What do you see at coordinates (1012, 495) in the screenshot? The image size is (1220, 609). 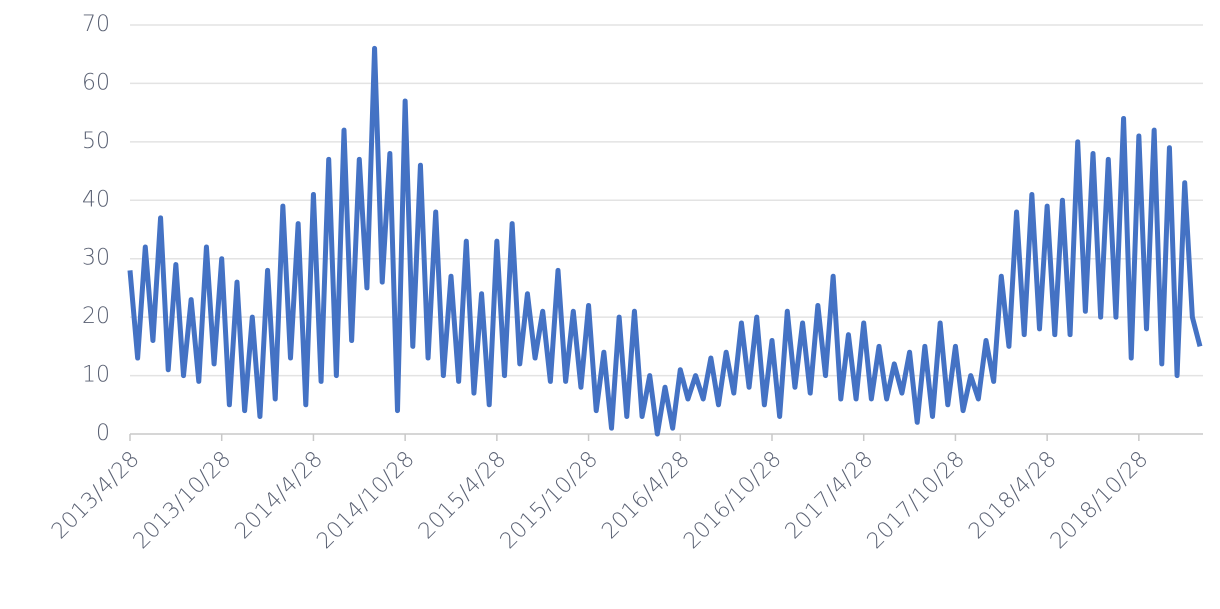 I see `x-tick-label: 2018/4/28` at bounding box center [1012, 495].